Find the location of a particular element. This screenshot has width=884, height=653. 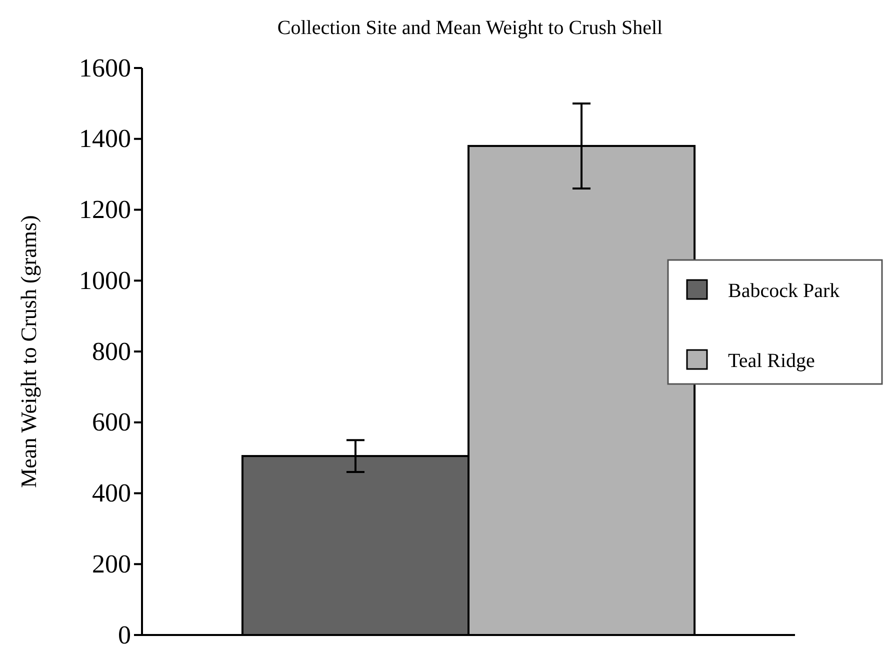

chart-title: Collection Site and Mean Weight to Crush Shell is located at coordinates (470, 28).